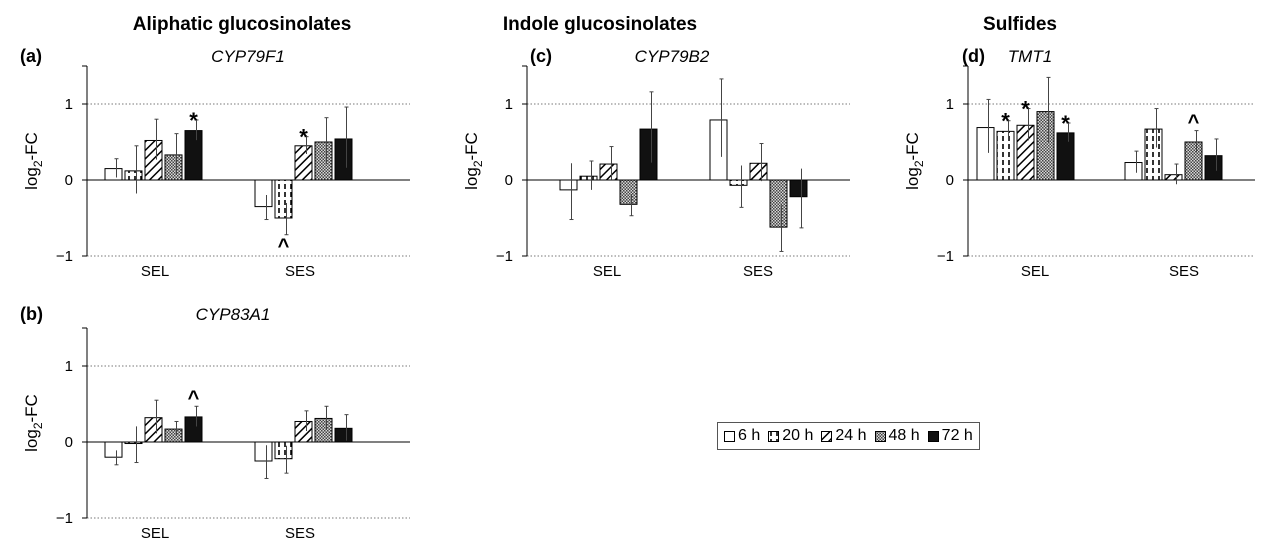 The height and width of the screenshot is (541, 1270). I want to click on significance-marker-a-ses-20h: ^, so click(284, 247).